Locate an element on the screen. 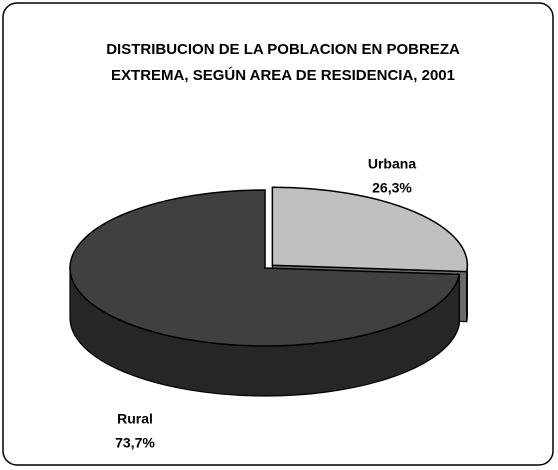  value-label: 73,7% is located at coordinates (135, 443).